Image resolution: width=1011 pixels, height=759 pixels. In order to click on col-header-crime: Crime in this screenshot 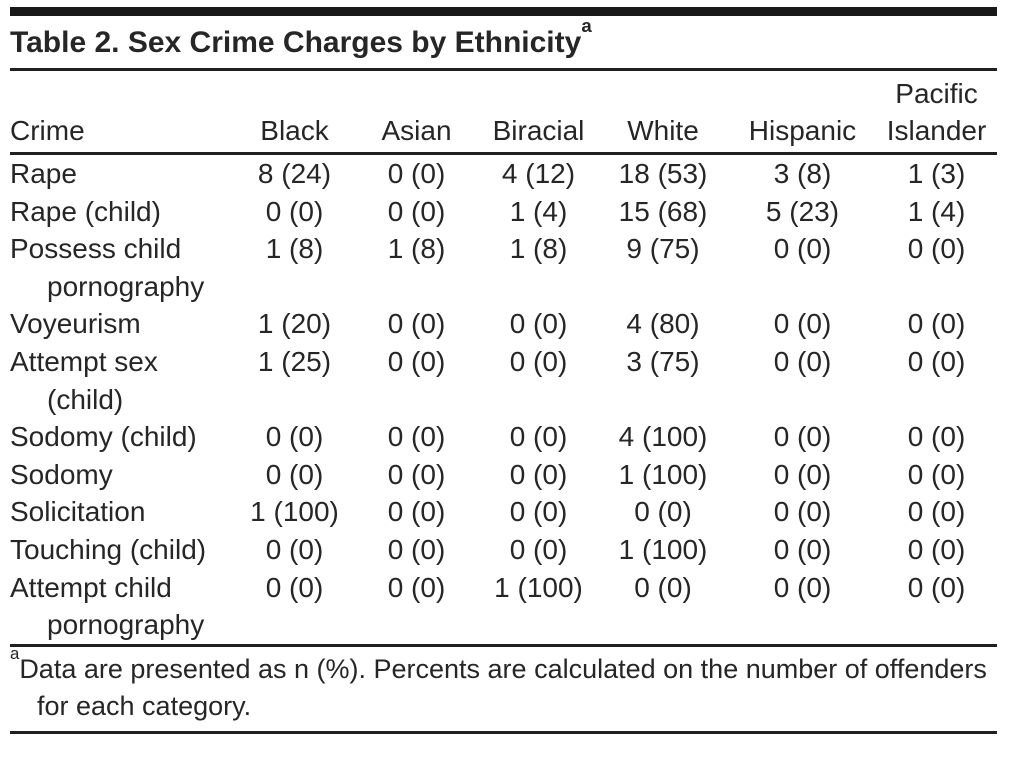, I will do `click(123, 113)`.